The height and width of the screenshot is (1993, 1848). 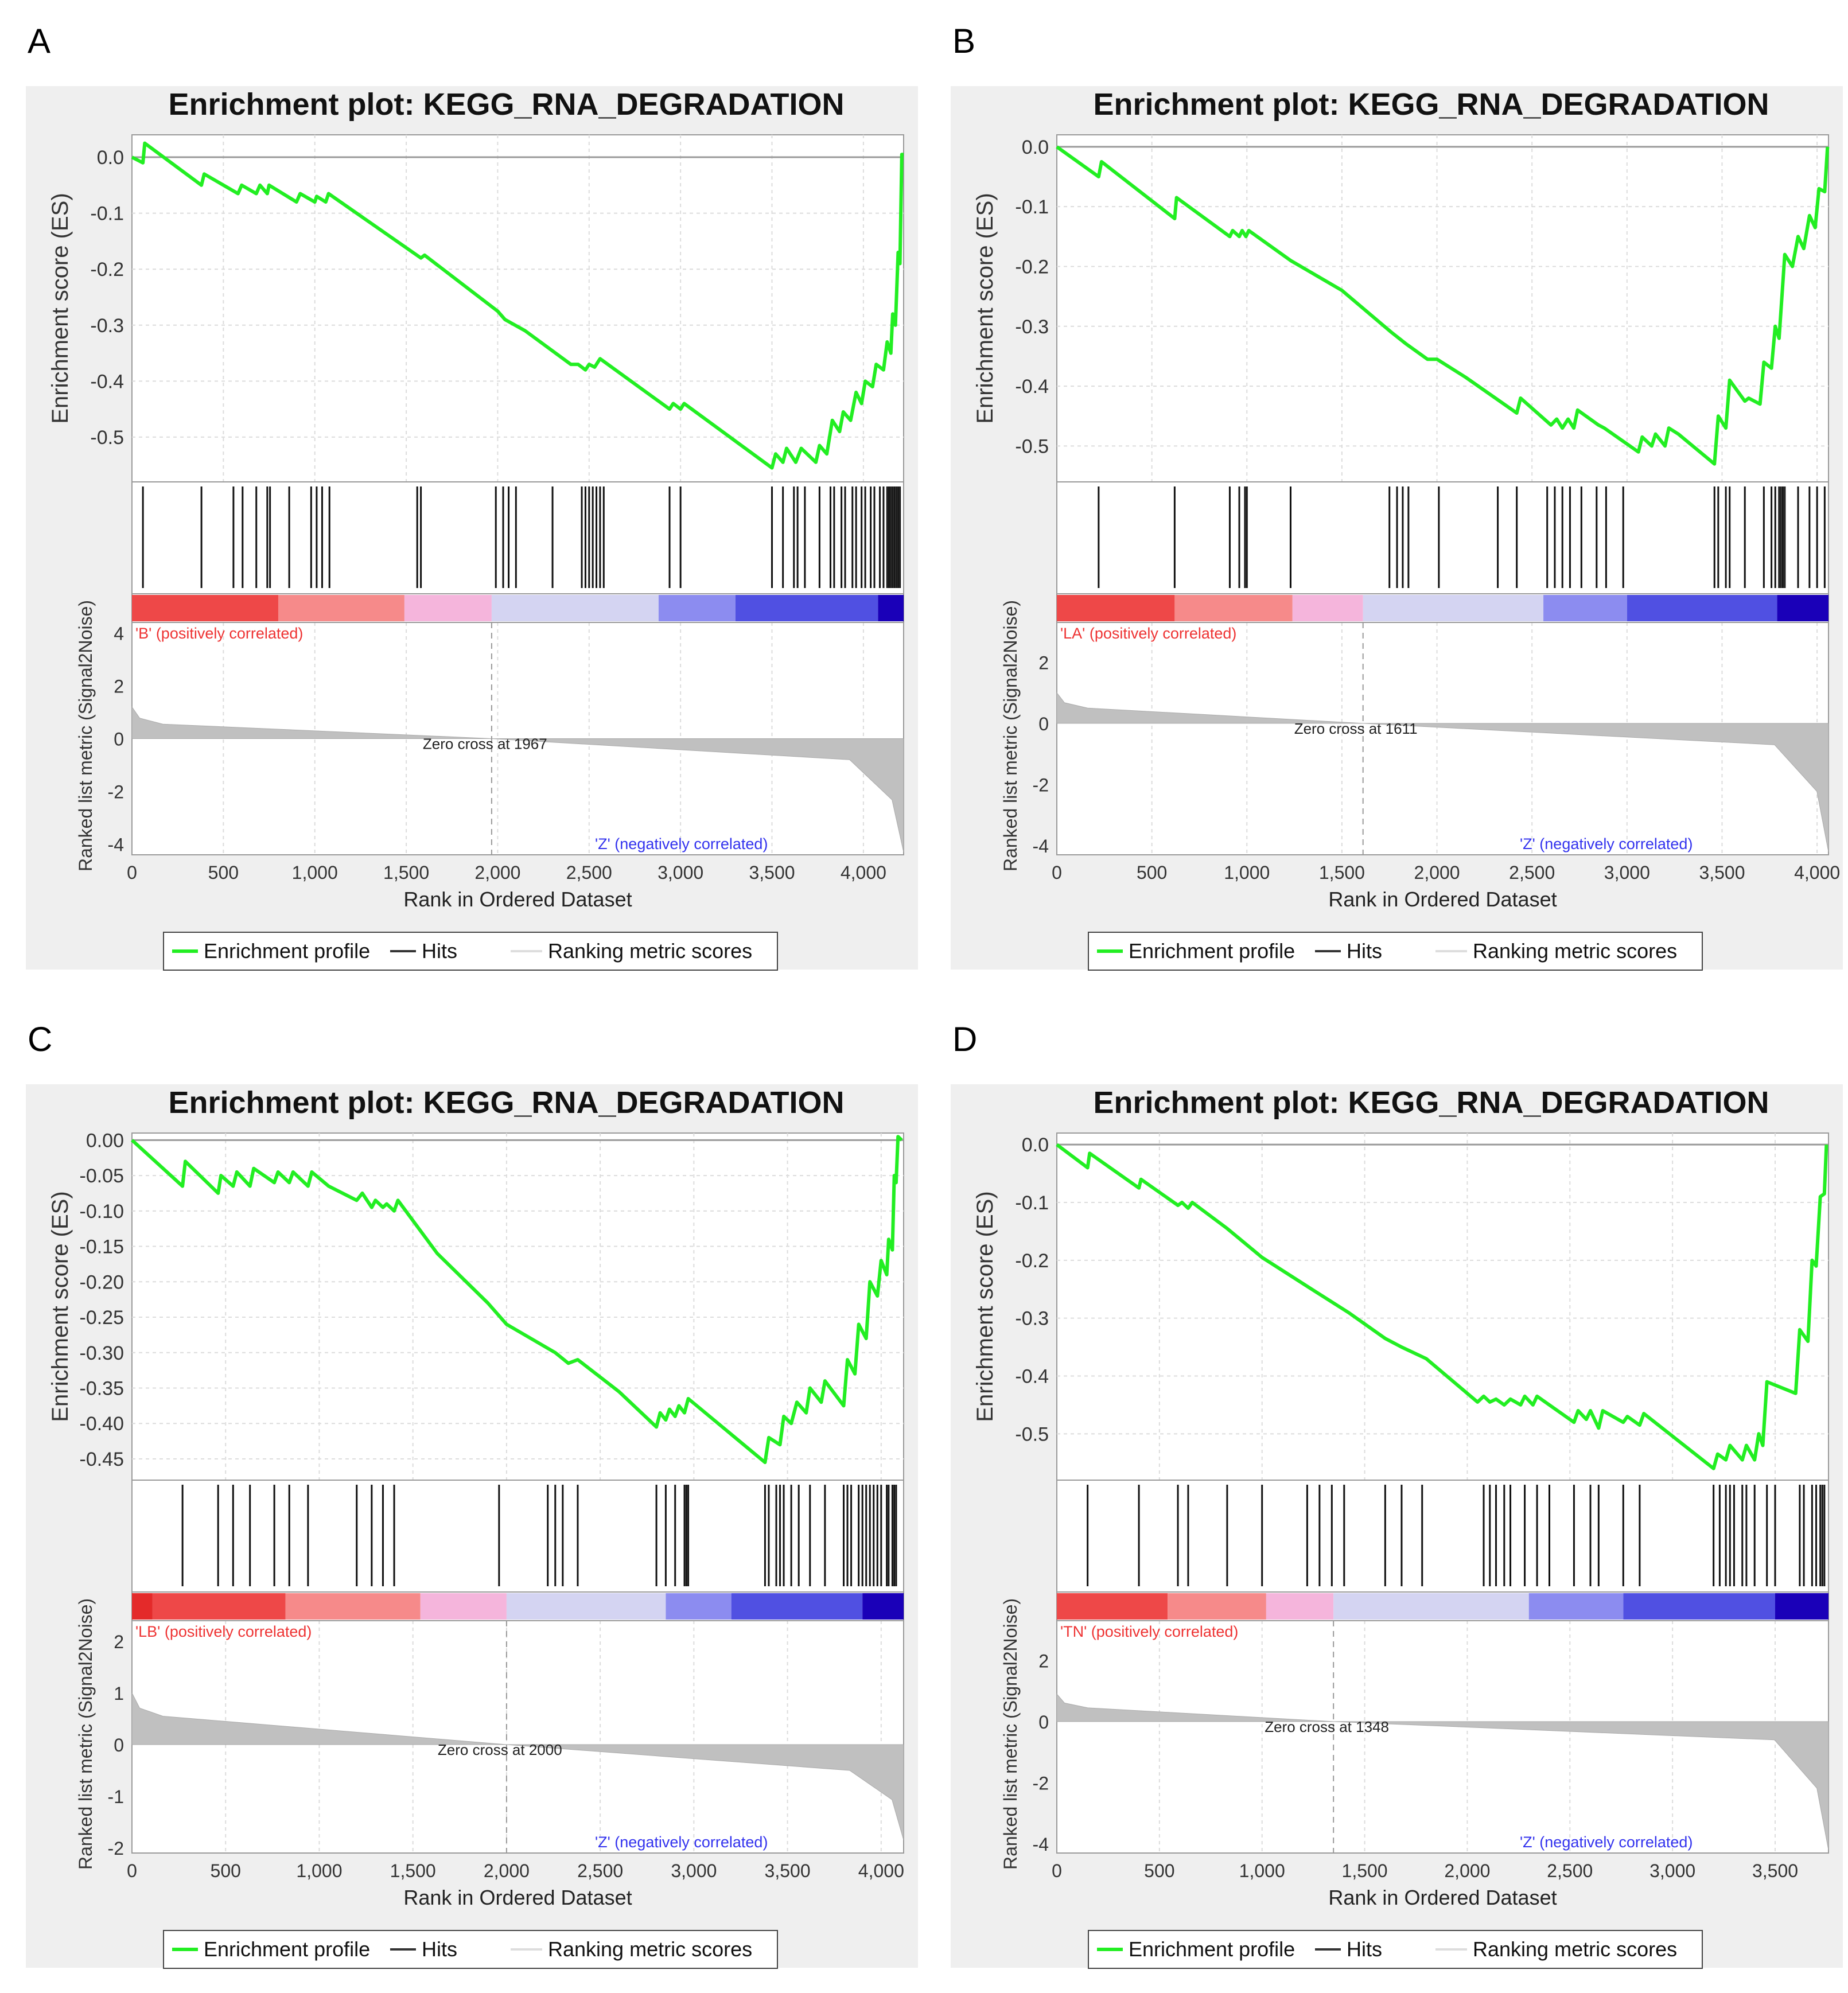 I want to click on zero-cross-label: Zero cross at 2000, so click(x=500, y=1749).